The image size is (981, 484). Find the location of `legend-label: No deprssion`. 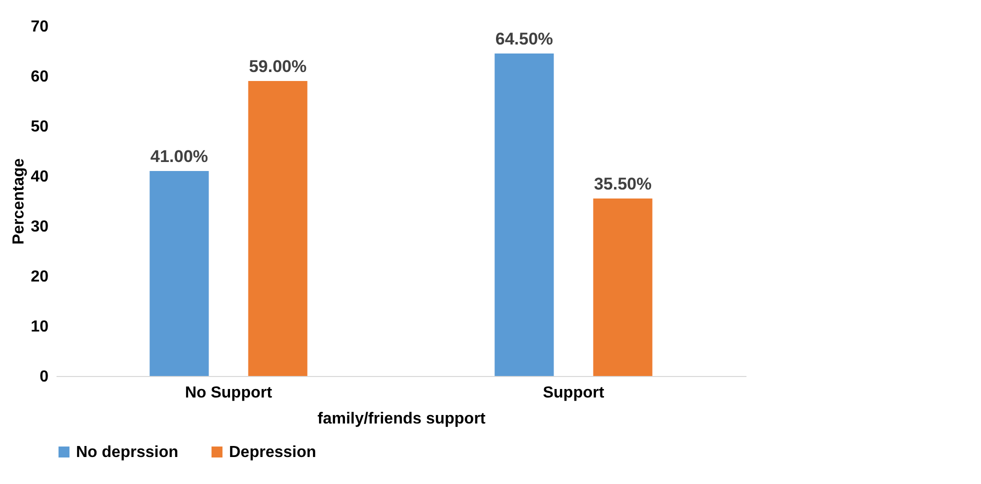

legend-label: No deprssion is located at coordinates (127, 452).